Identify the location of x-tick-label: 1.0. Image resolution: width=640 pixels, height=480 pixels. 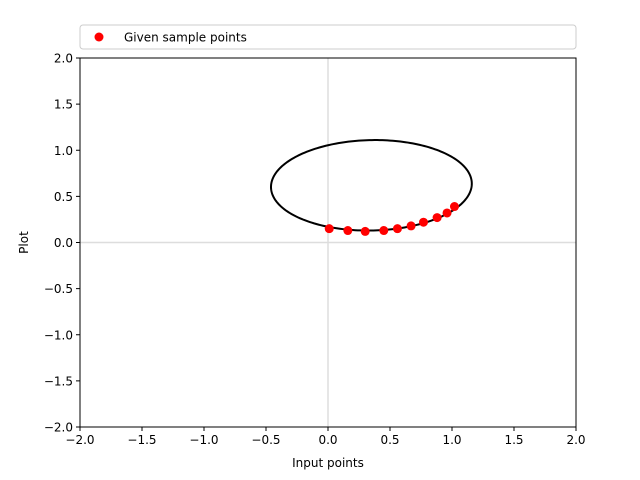
(451, 440).